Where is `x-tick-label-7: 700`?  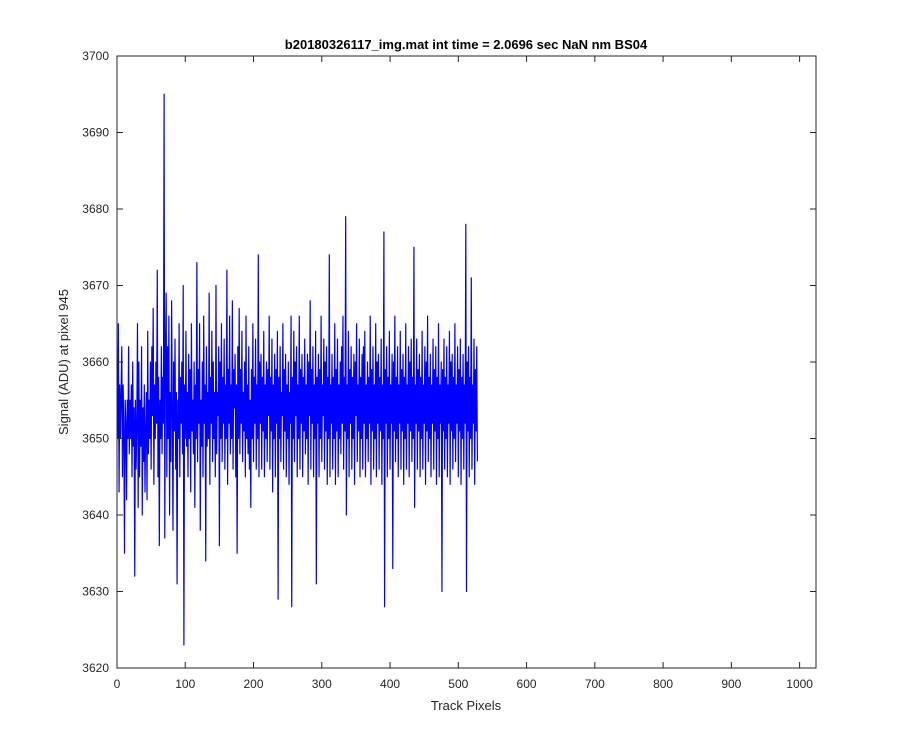 x-tick-label-7: 700 is located at coordinates (595, 684).